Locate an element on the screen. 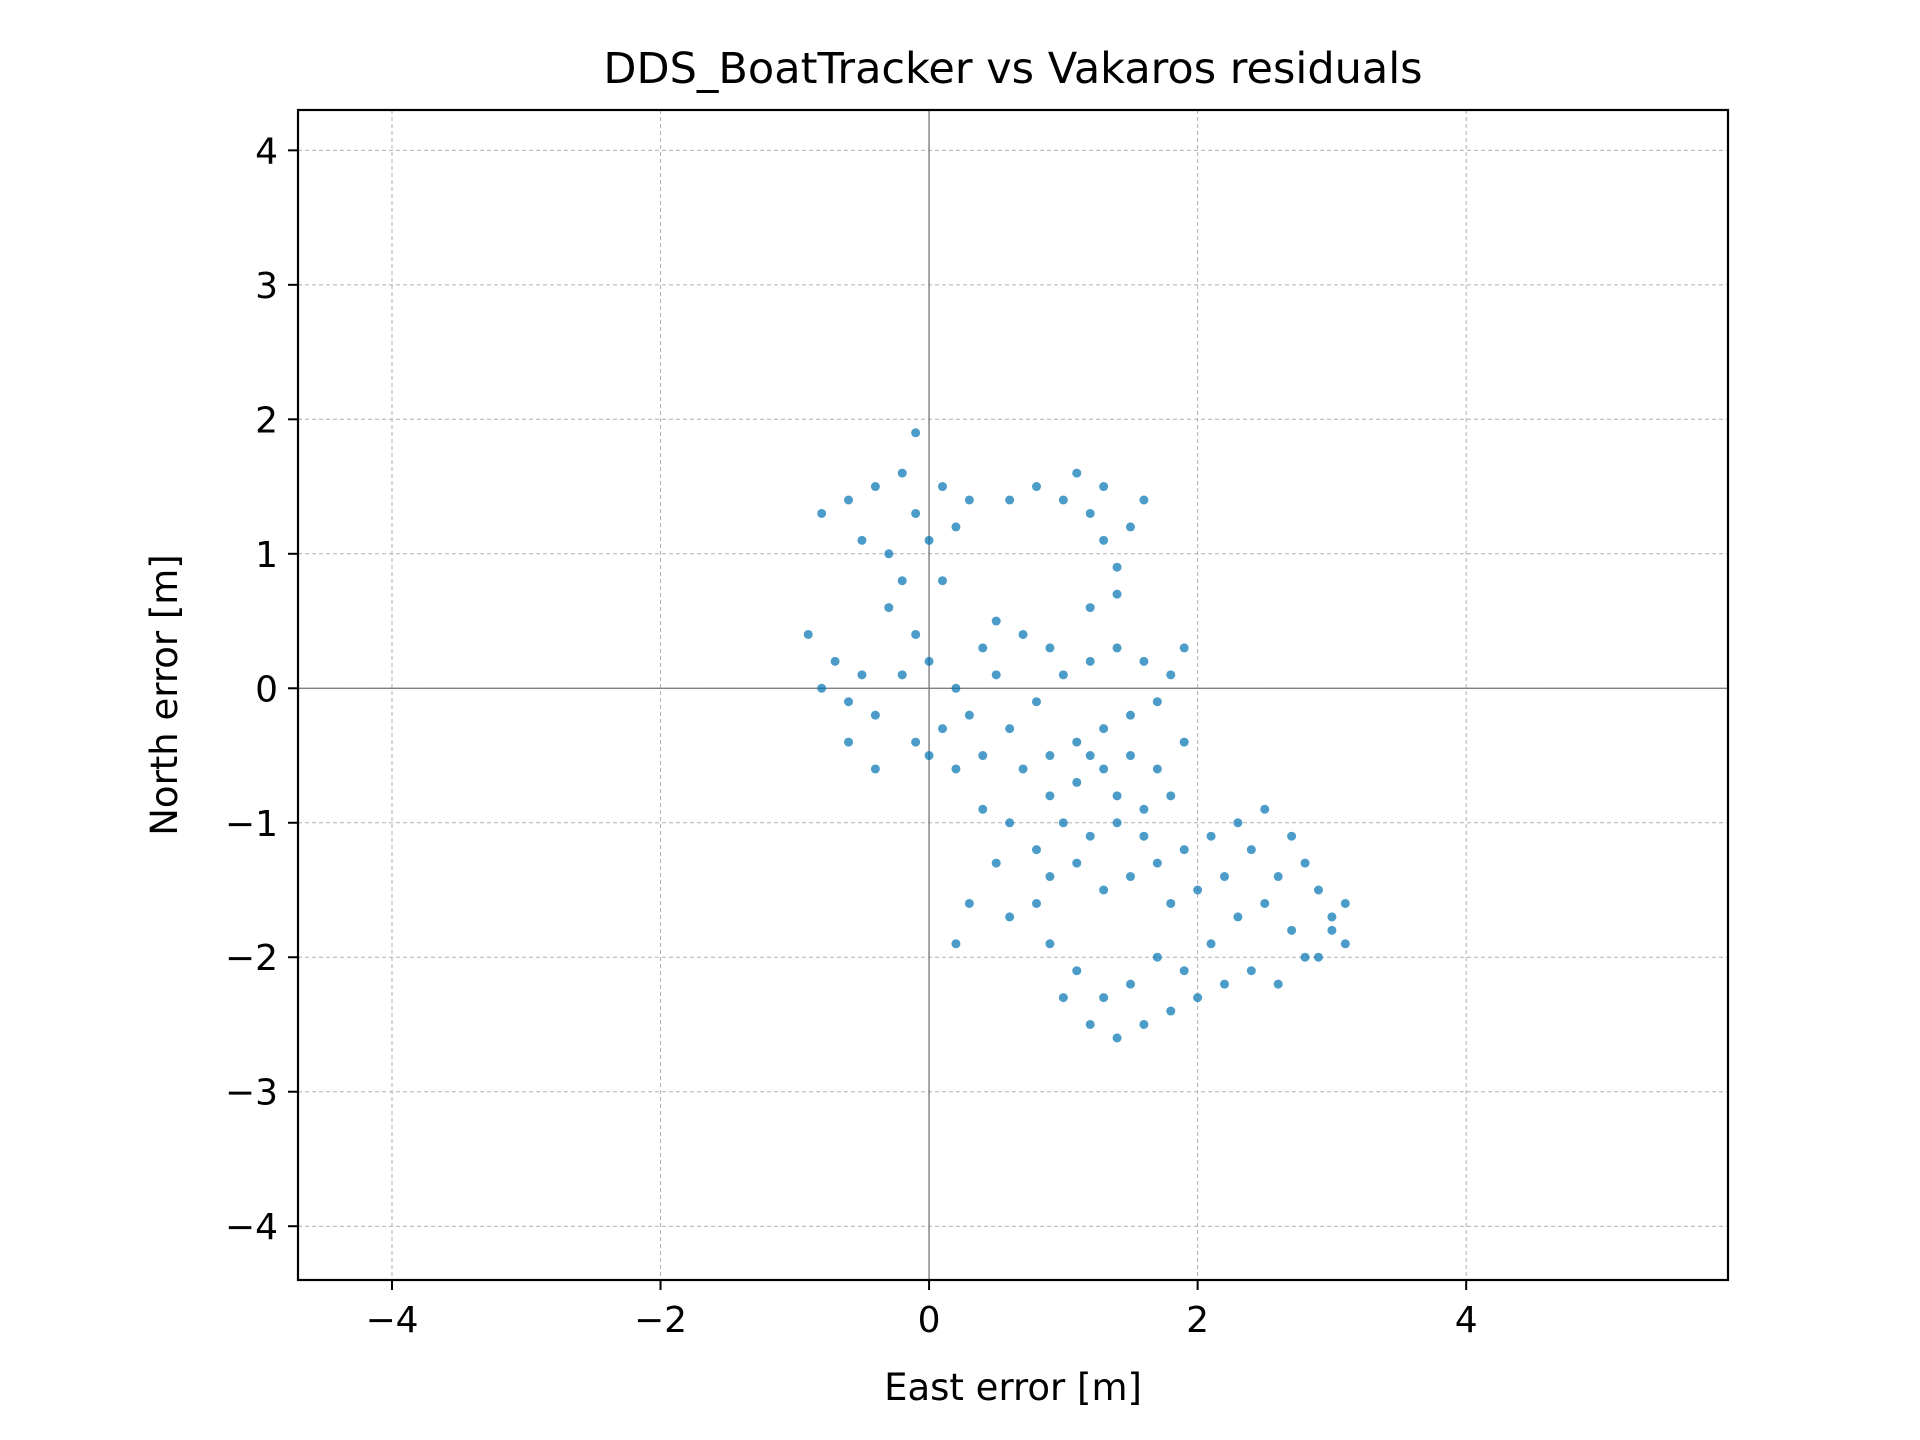  chart-title: DDS_BoatTracker vs Vakaros residuals is located at coordinates (1012, 69).